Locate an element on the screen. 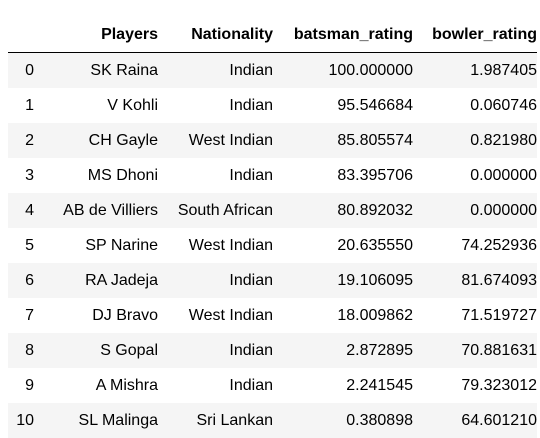 Image resolution: width=540 pixels, height=438 pixels. cell-players: DJ Bravo is located at coordinates (96, 315).